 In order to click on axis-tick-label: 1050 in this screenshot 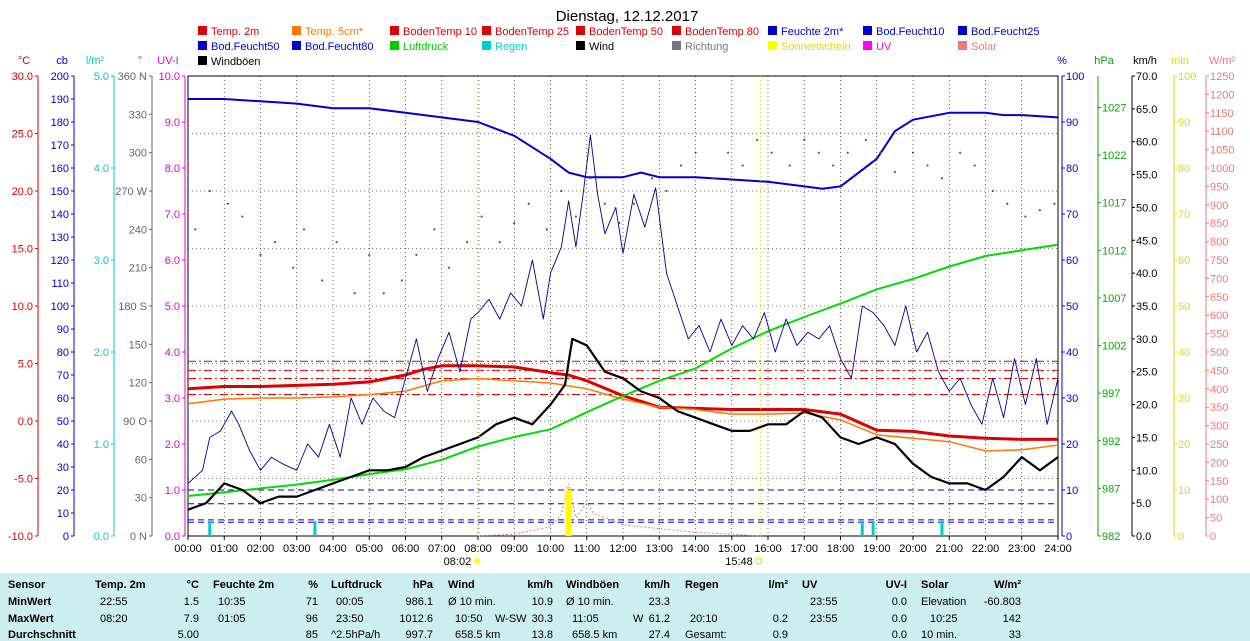, I will do `click(1222, 151)`.